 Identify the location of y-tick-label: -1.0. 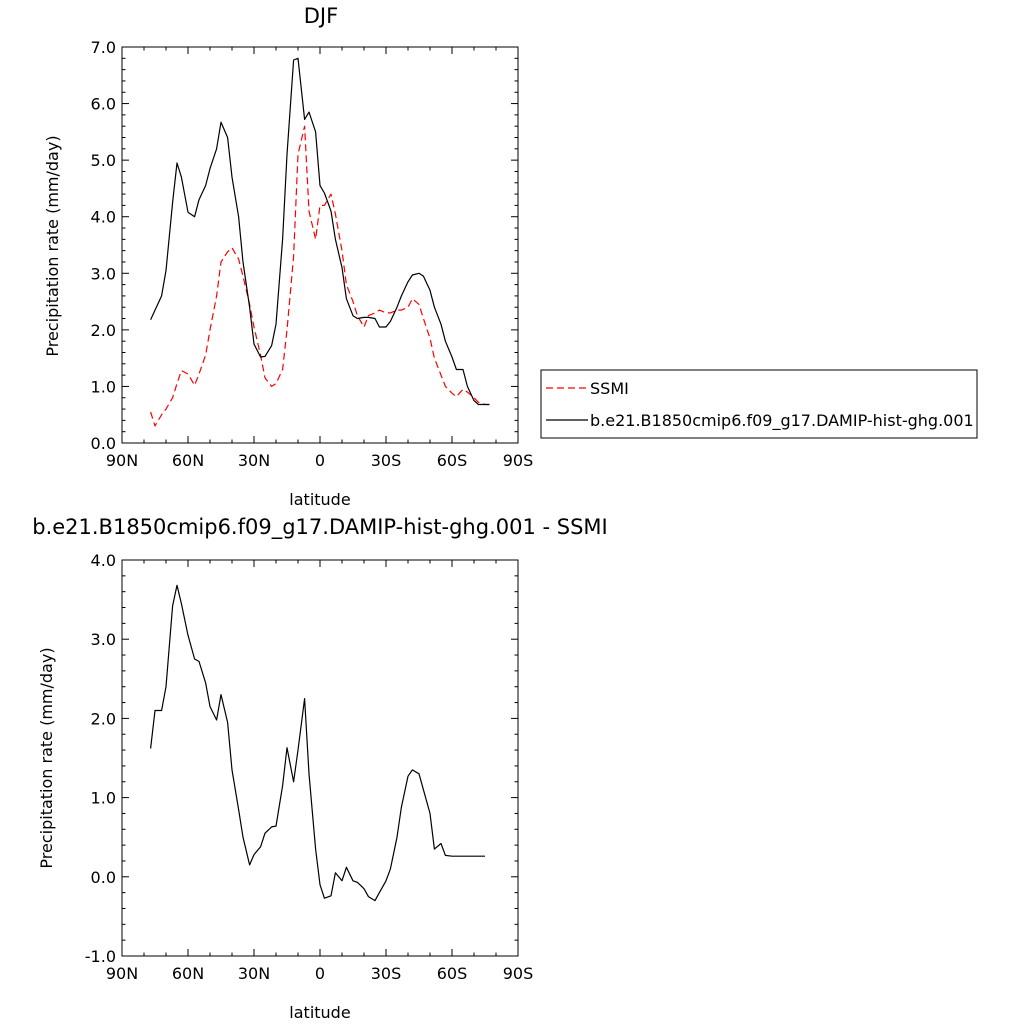
(100, 956).